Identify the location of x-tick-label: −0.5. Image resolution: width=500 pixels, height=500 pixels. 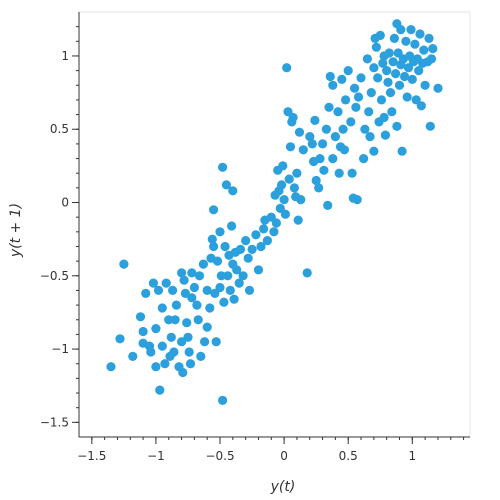
(219, 456).